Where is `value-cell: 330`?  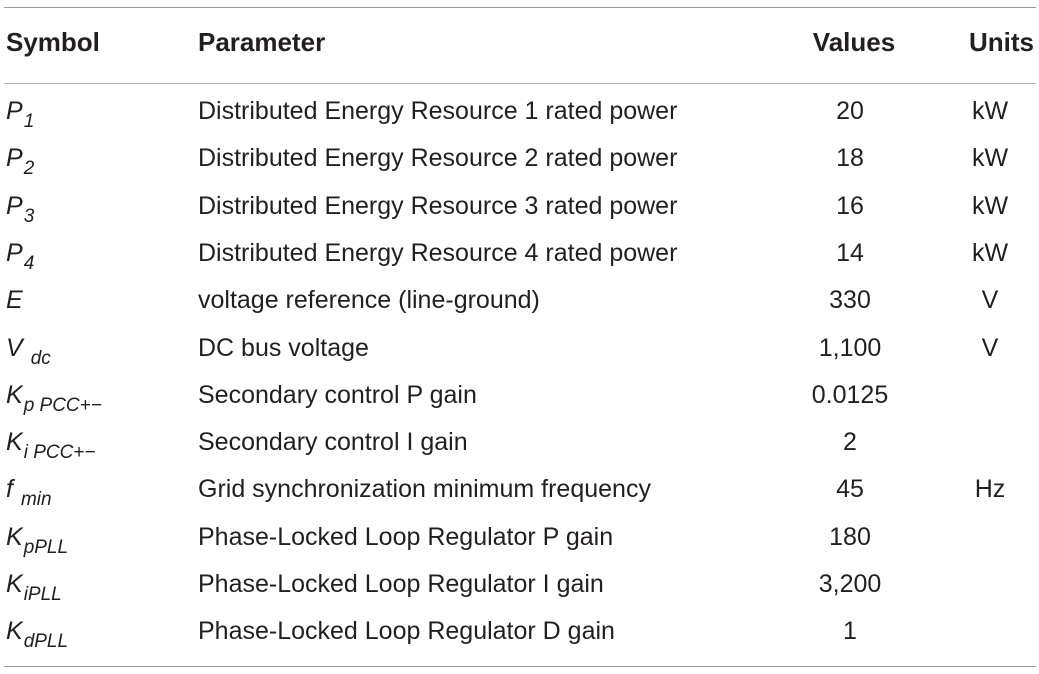 value-cell: 330 is located at coordinates (850, 300).